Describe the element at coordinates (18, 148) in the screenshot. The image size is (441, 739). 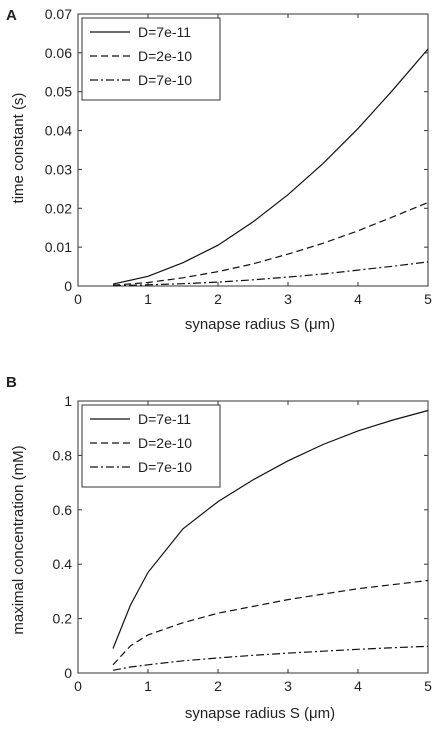
I see `panel-a-ylabel: time constant (s)` at that location.